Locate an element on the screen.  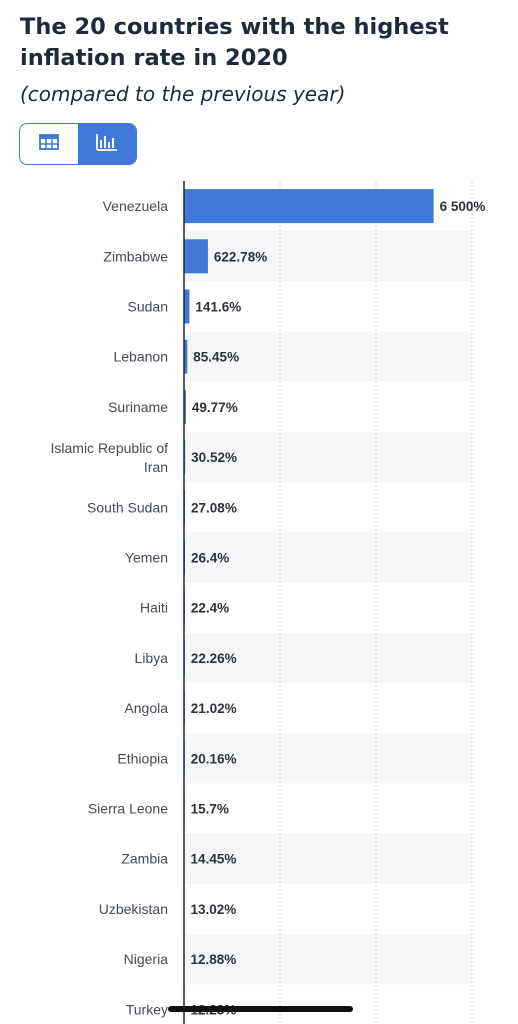
category-label: Turkey is located at coordinates (147, 1009).